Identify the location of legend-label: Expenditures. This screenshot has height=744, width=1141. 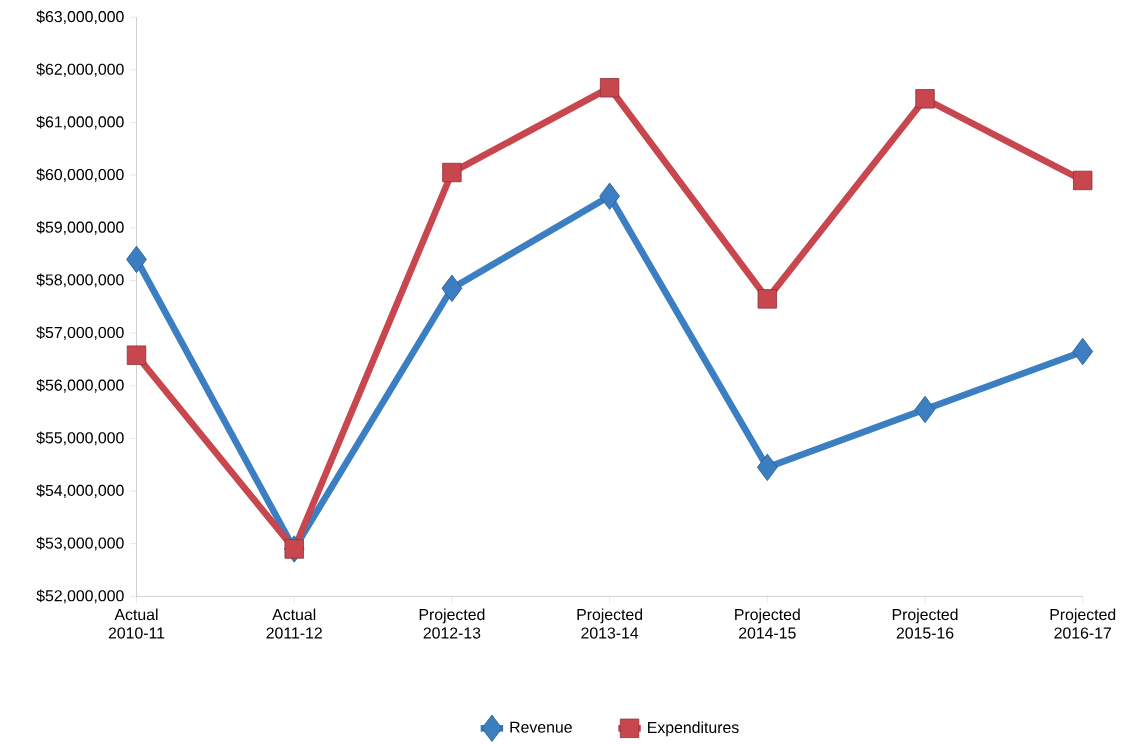
(693, 729).